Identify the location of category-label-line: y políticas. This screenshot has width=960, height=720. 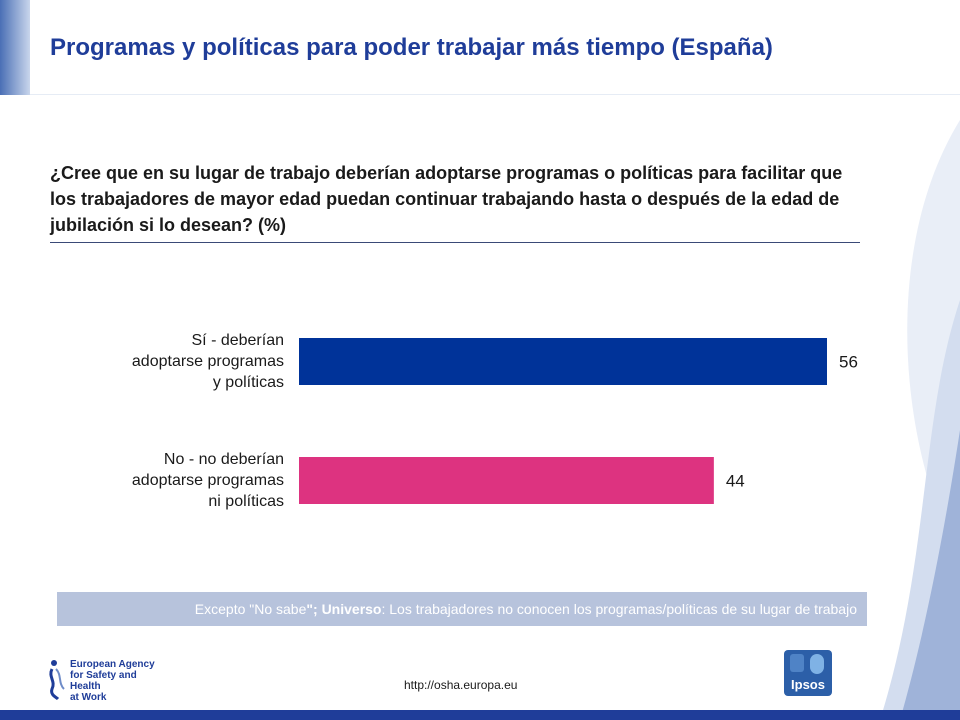
(248, 382).